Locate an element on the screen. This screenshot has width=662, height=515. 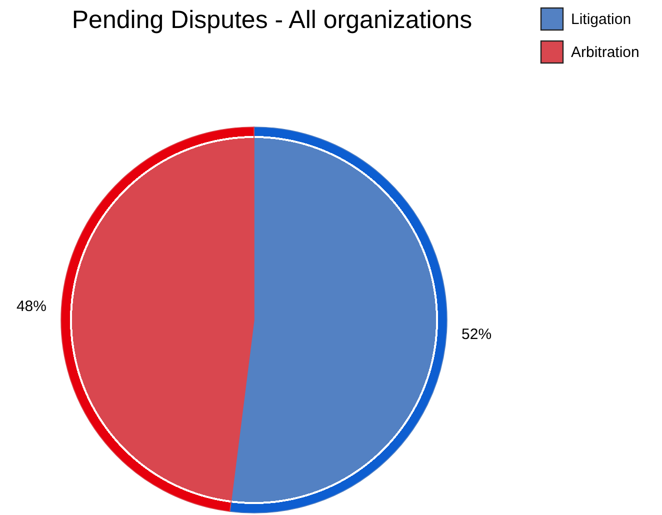
data-label: 48% is located at coordinates (31, 306).